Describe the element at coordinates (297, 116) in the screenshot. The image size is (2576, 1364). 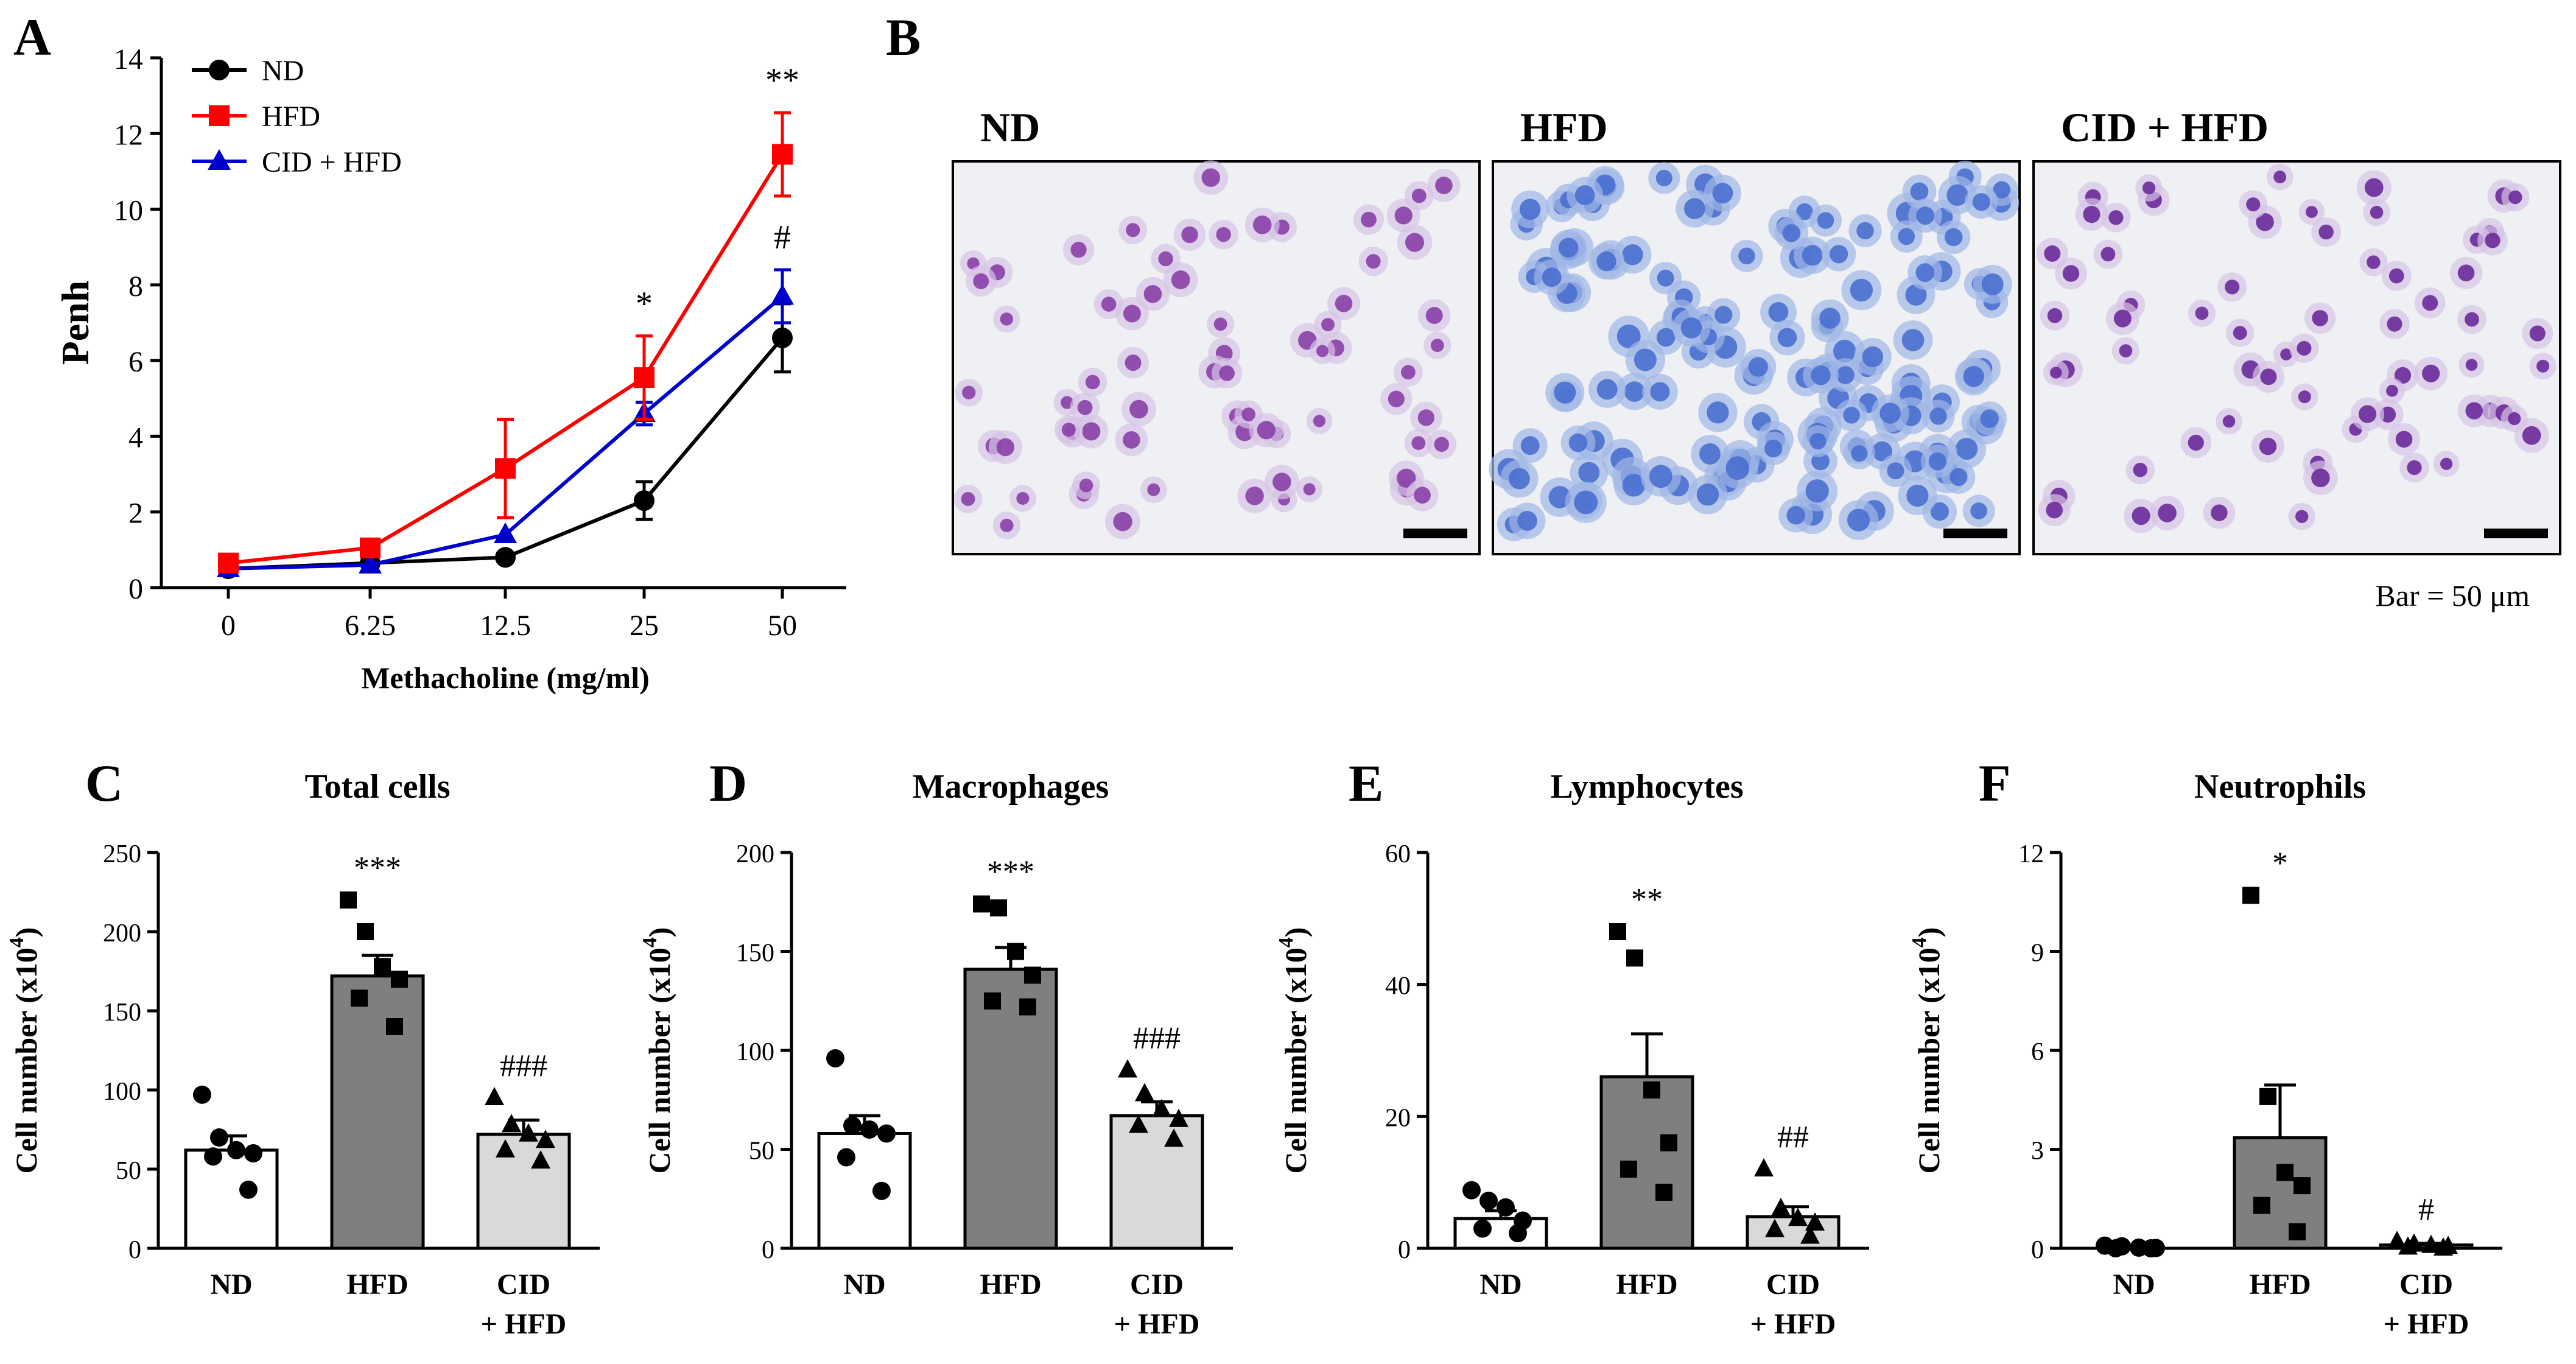
I see `legend: ND HFD CID + HFD` at that location.